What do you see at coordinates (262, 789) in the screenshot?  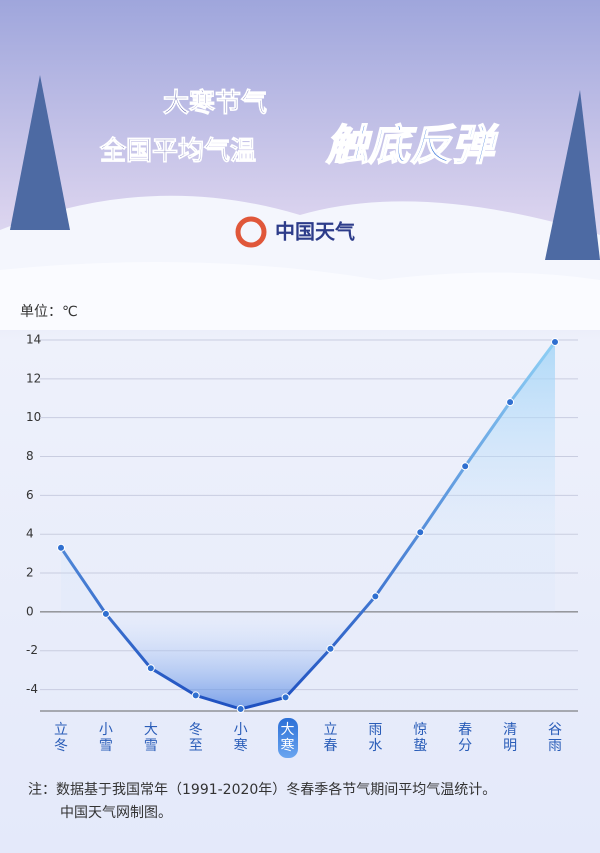 I see `note-line: 注：数据基于我国常年（1991-2020年）冬春季各节气期间平均气温统计。` at bounding box center [262, 789].